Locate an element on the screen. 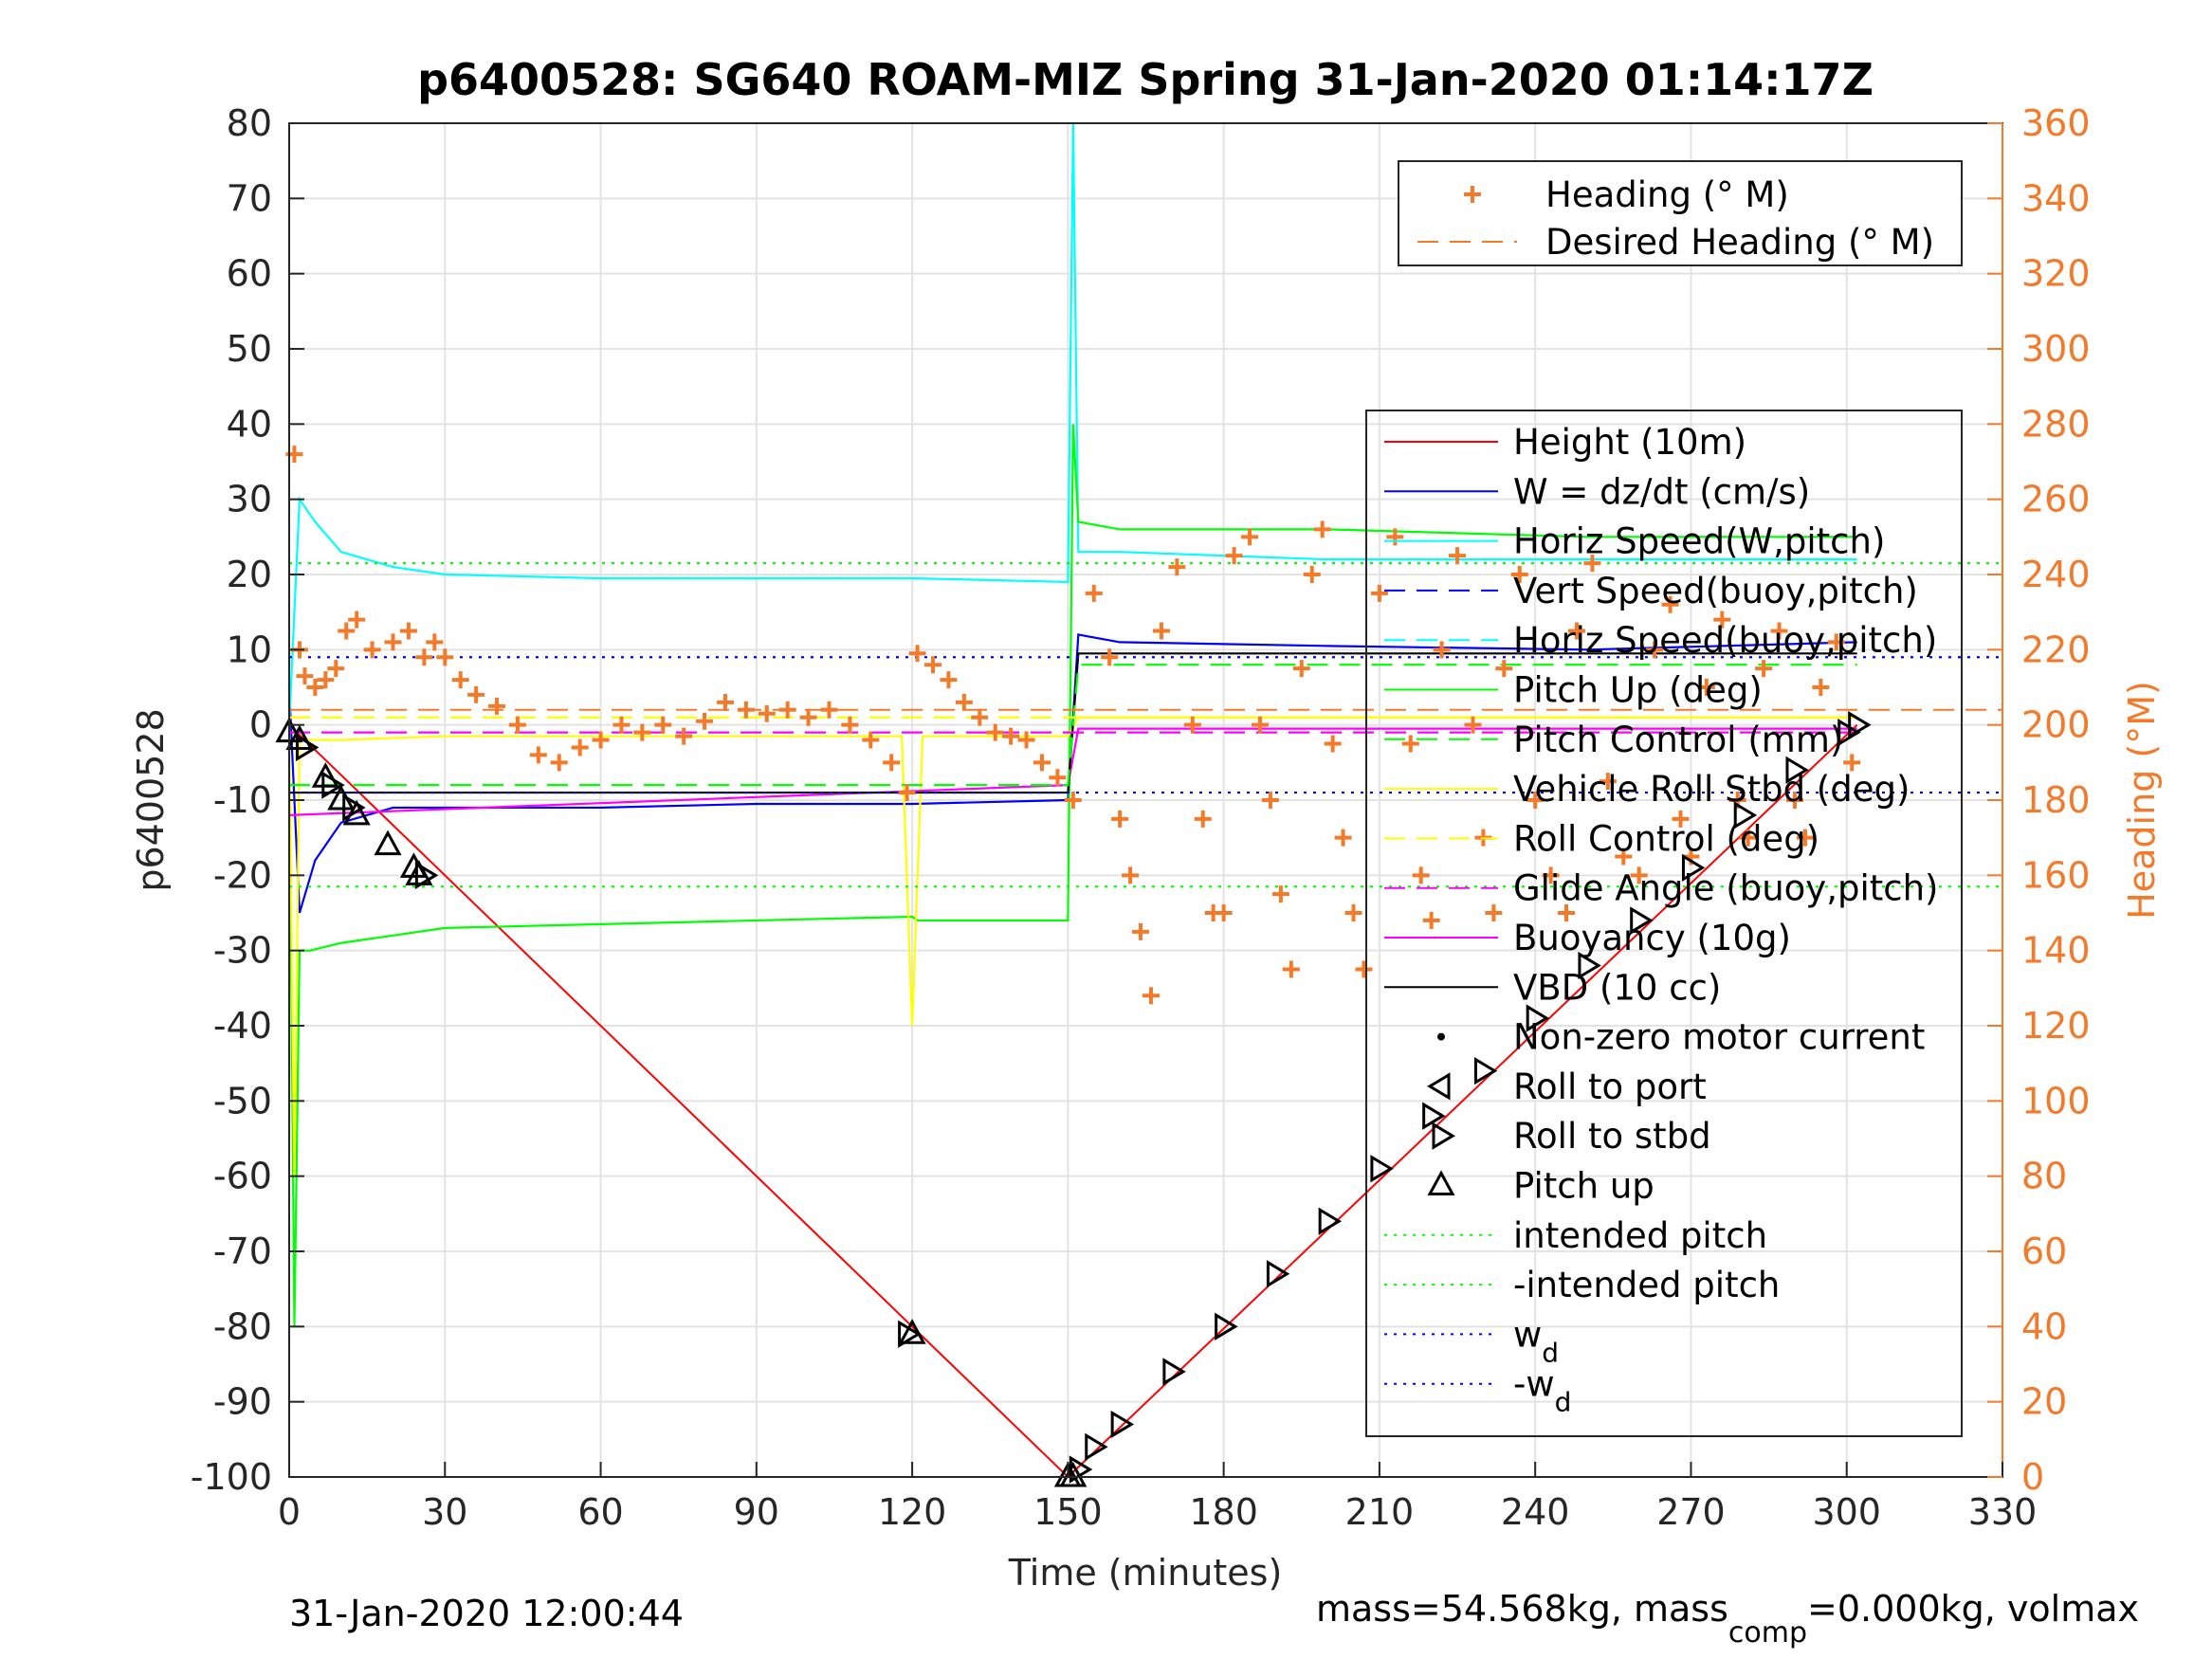 The image size is (2212, 1659). right-tick-label: 360 is located at coordinates (2056, 123).